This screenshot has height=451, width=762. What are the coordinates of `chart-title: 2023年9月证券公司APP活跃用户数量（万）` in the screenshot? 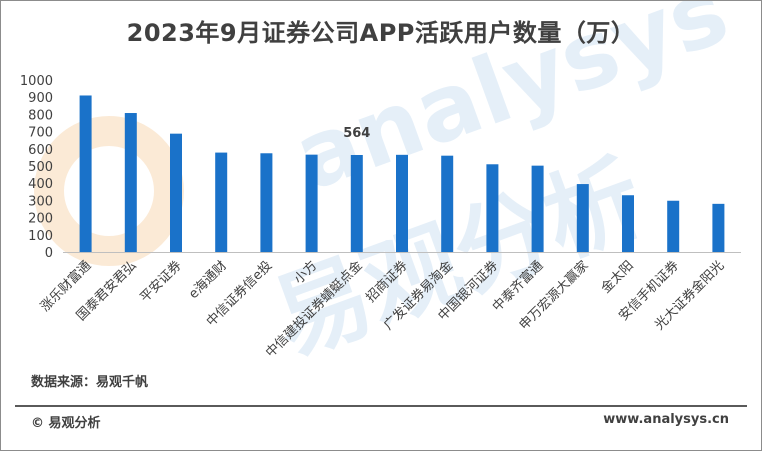 It's located at (381, 33).